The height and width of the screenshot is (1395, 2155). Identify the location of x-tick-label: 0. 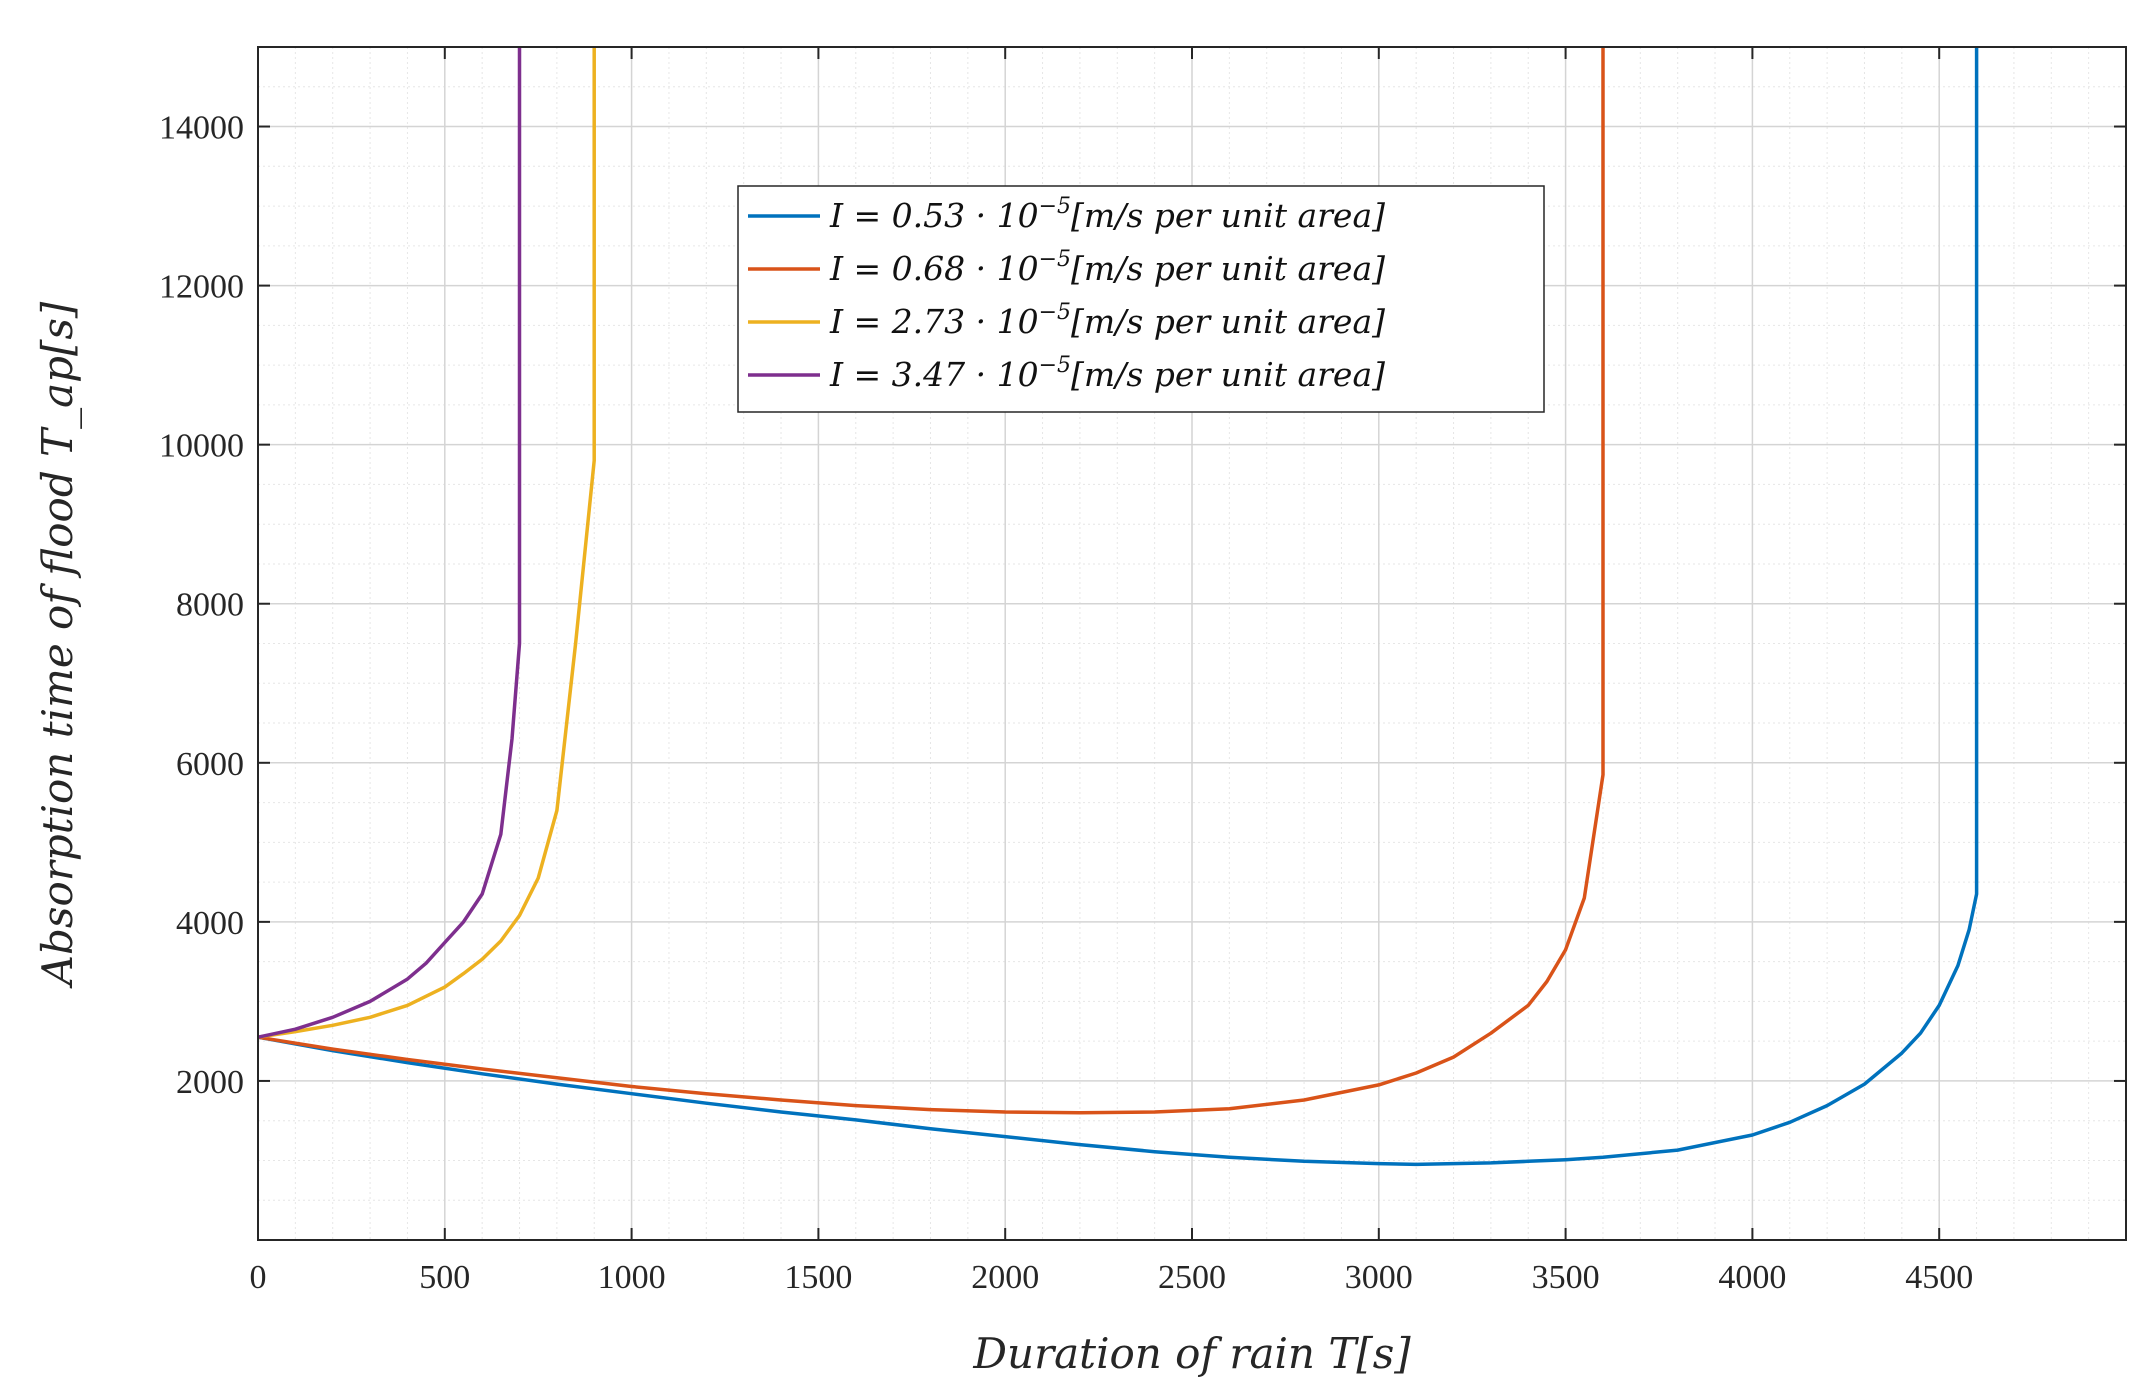
(258, 1277).